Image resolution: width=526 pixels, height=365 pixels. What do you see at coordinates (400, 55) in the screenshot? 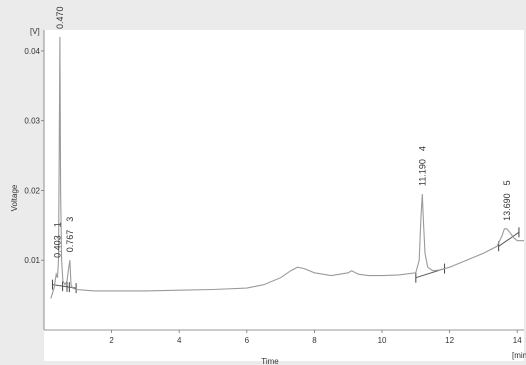
I see `legend-box` at bounding box center [400, 55].